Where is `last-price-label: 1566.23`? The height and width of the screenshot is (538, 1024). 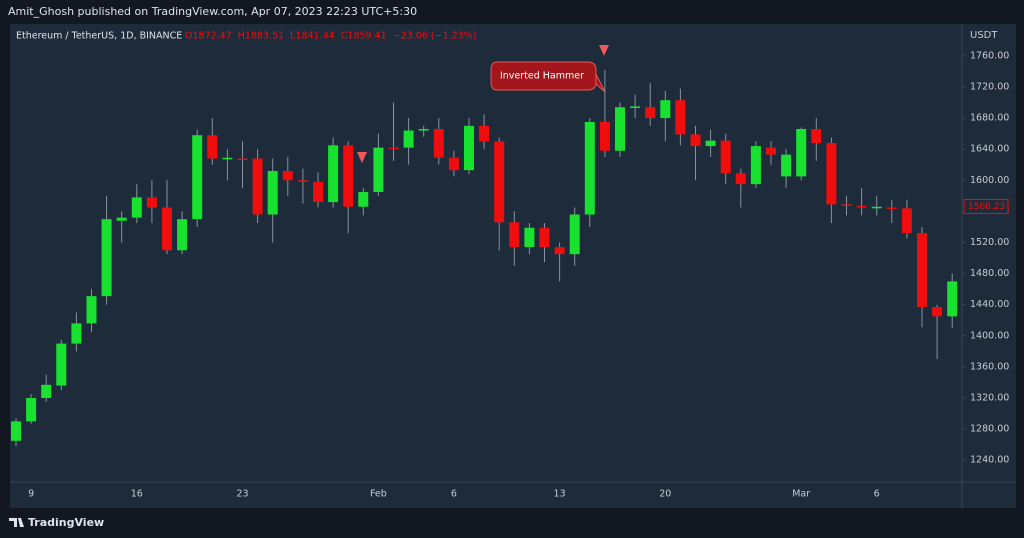 last-price-label: 1566.23 is located at coordinates (986, 207).